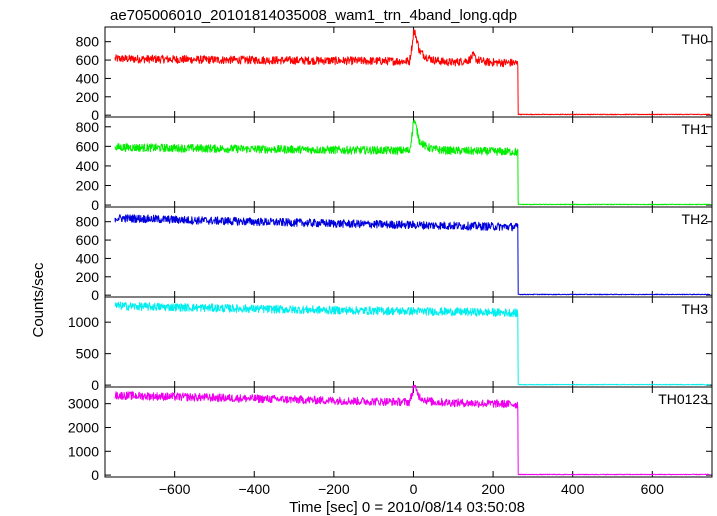 The width and height of the screenshot is (717, 516). I want to click on x-tick-label: 600, so click(653, 489).